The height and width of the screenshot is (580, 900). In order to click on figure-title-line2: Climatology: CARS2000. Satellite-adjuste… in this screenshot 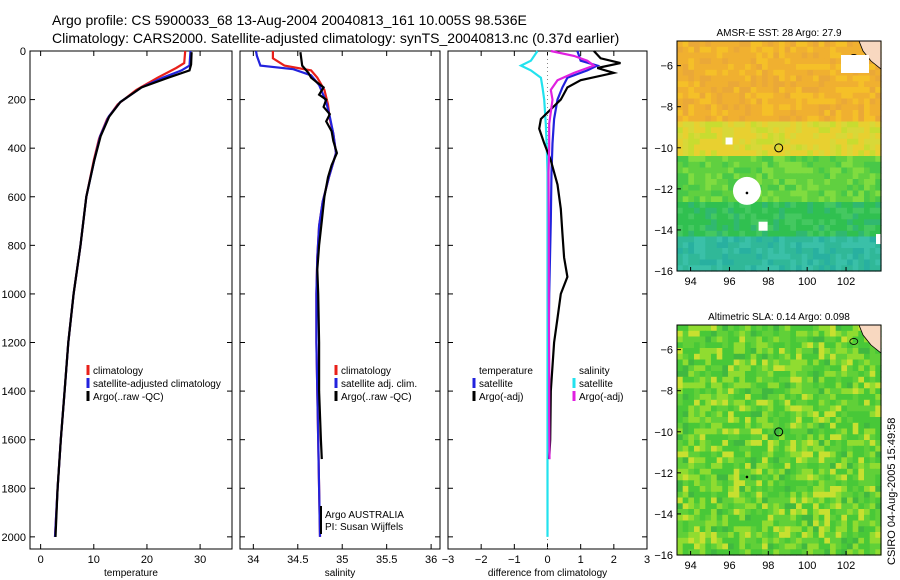, I will do `click(336, 38)`.